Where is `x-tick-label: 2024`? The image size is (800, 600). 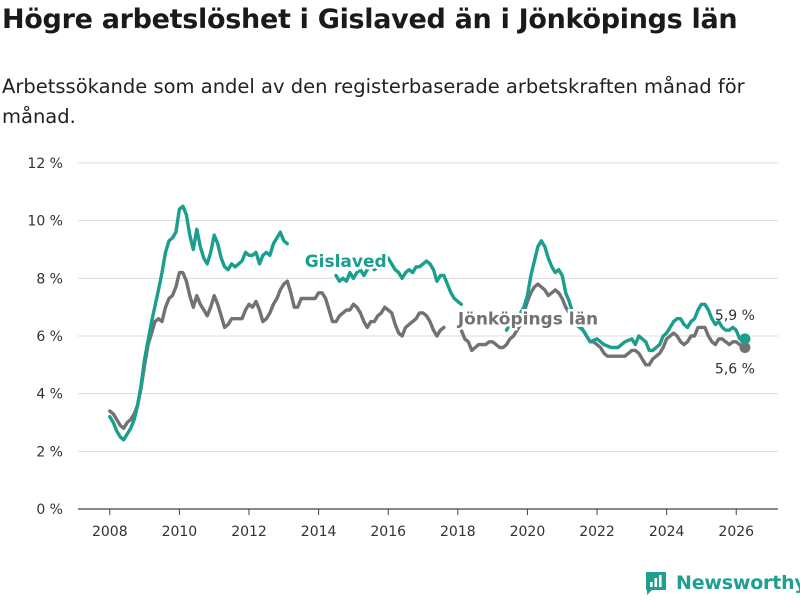
x-tick-label: 2024 is located at coordinates (667, 532).